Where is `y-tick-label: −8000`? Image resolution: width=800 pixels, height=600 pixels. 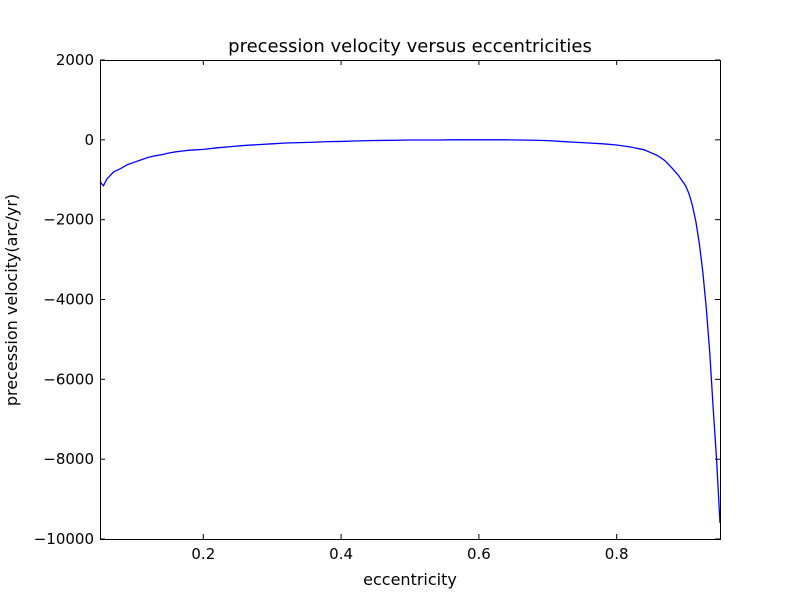
y-tick-label: −8000 is located at coordinates (68, 459).